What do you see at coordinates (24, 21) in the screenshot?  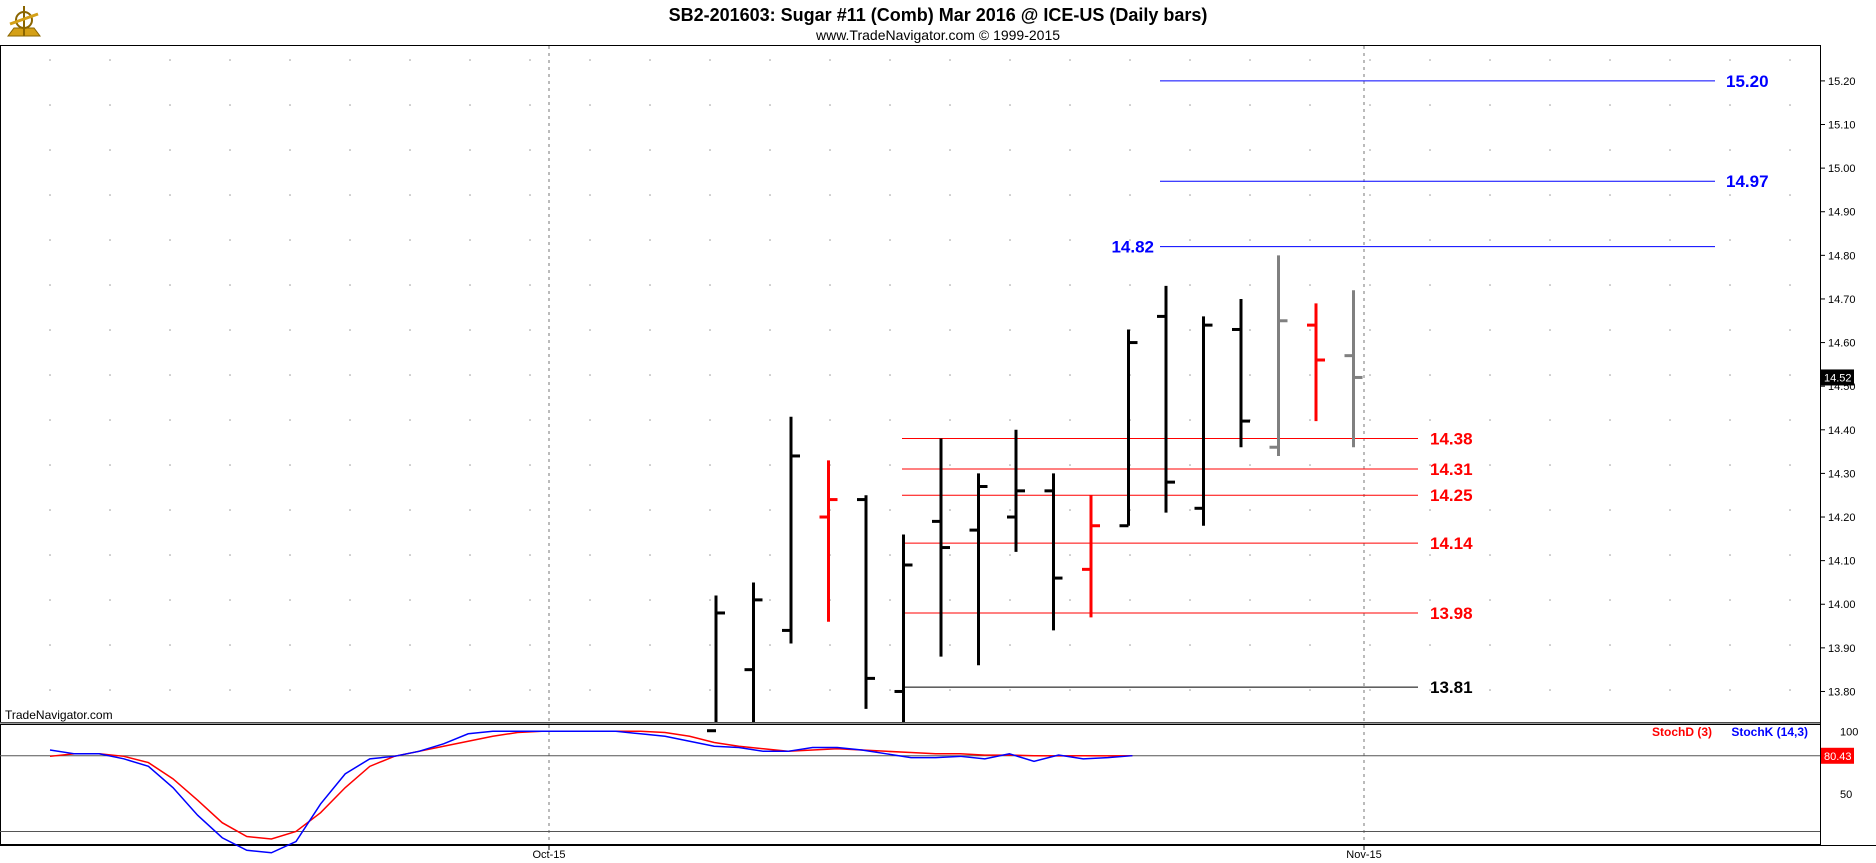 I see `sextant-logo-icon` at bounding box center [24, 21].